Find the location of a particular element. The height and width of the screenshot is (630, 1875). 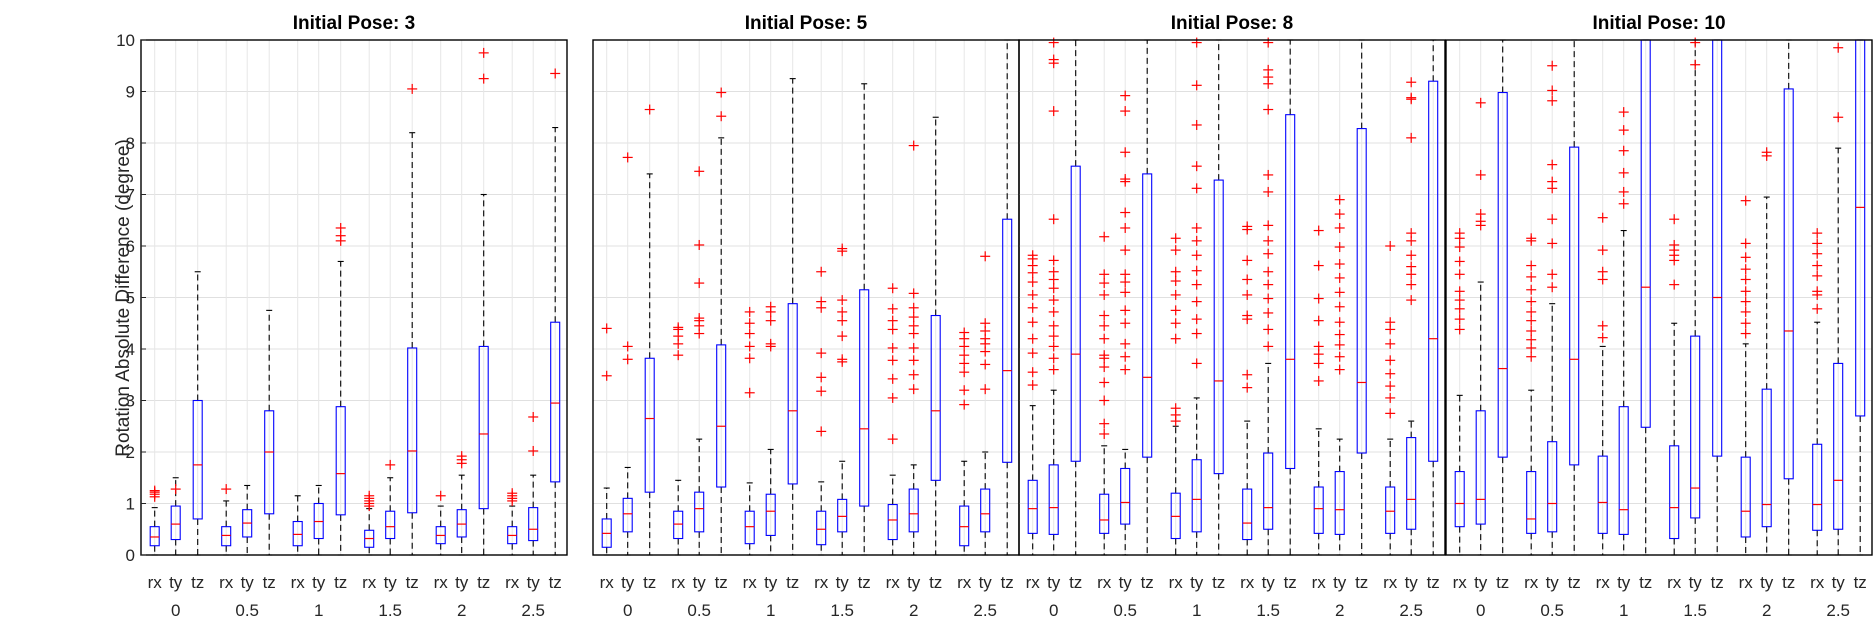

panel-title: Initial Pose: 5 is located at coordinates (806, 23).